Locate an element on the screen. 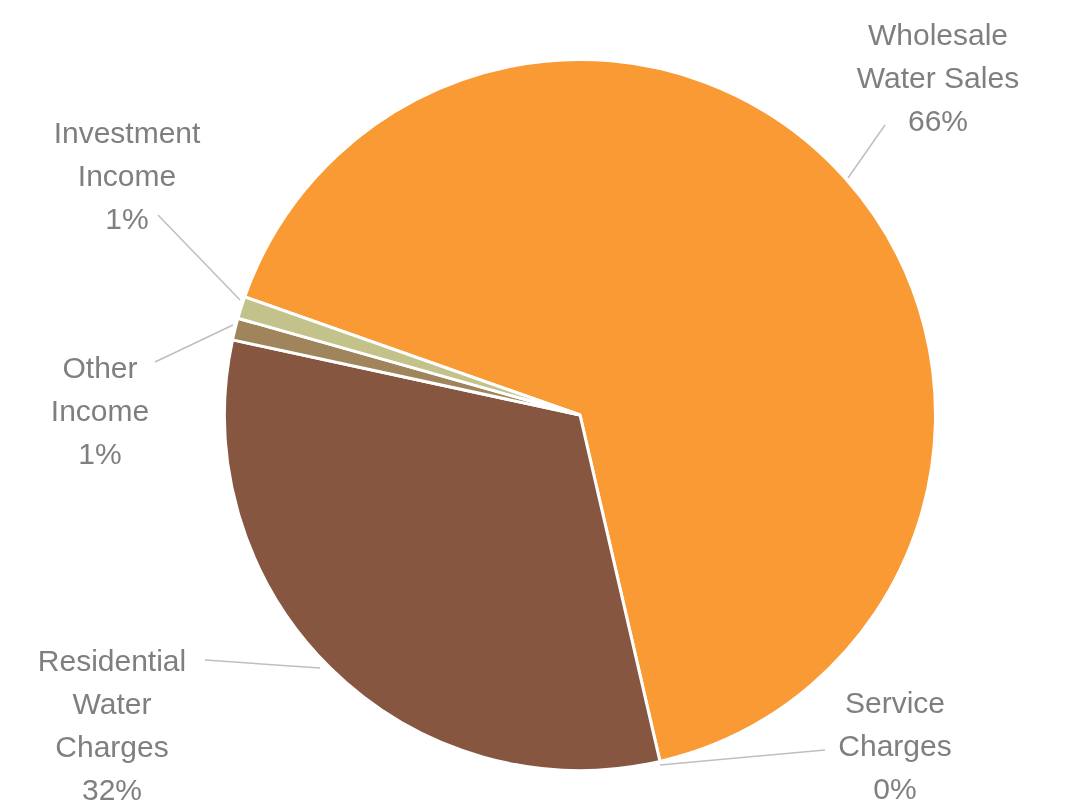 Image resolution: width=1066 pixels, height=810 pixels. data-label: 32% is located at coordinates (112, 790).